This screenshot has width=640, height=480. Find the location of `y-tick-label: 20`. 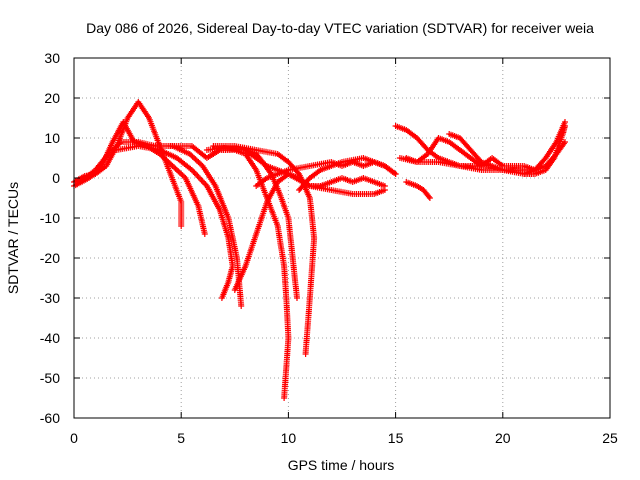

y-tick-label: 20 is located at coordinates (52, 98).